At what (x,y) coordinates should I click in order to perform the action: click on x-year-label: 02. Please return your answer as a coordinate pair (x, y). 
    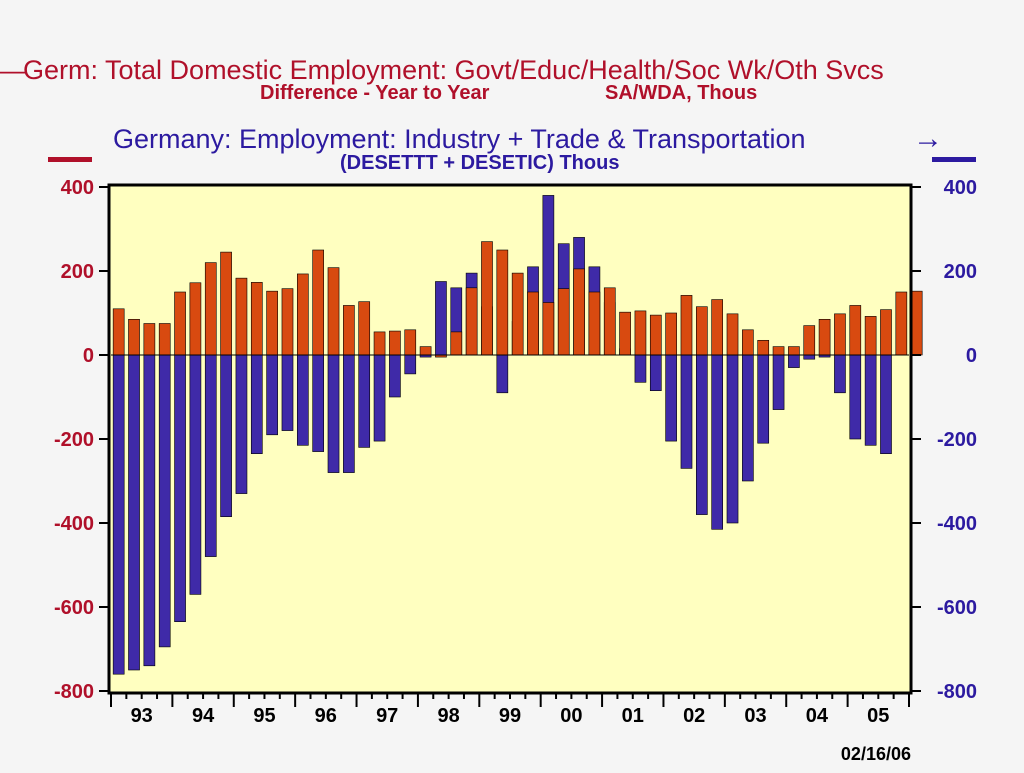
    Looking at the image, I should click on (694, 716).